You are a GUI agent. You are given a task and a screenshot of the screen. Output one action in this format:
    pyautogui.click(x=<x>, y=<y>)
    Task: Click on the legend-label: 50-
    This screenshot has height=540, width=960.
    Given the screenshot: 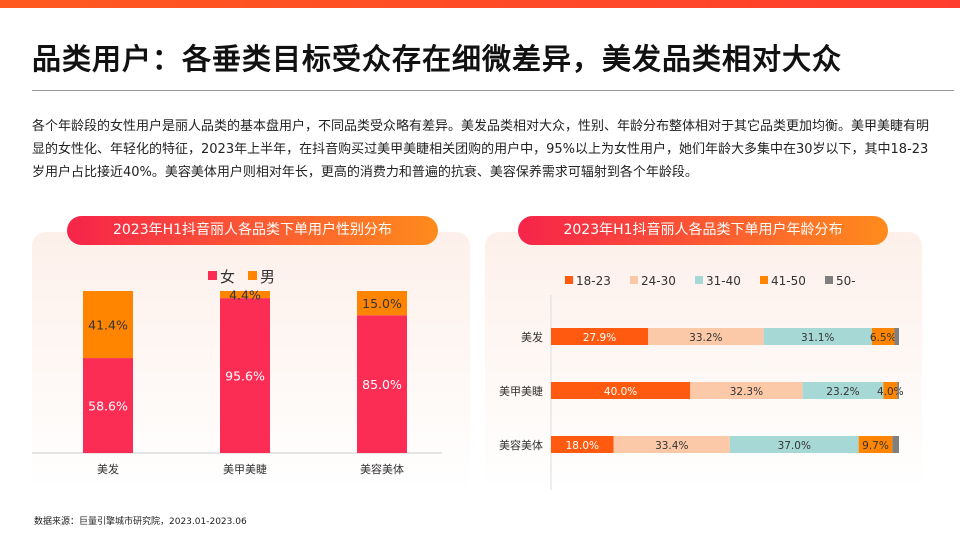 What is the action you would take?
    pyautogui.click(x=846, y=281)
    